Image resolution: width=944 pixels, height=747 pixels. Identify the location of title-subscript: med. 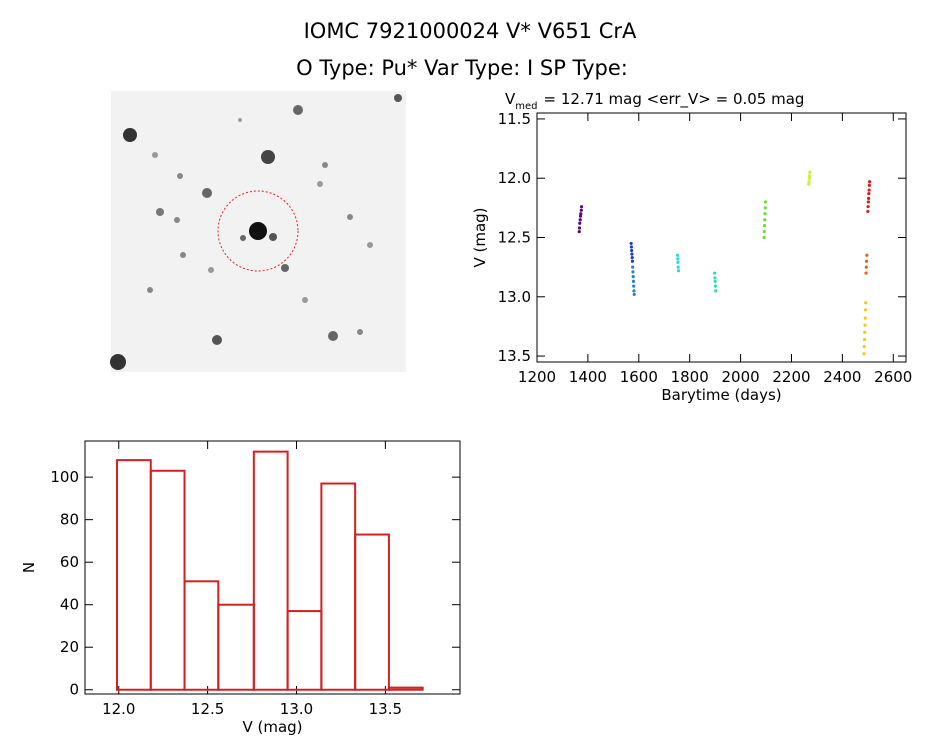
(526, 106).